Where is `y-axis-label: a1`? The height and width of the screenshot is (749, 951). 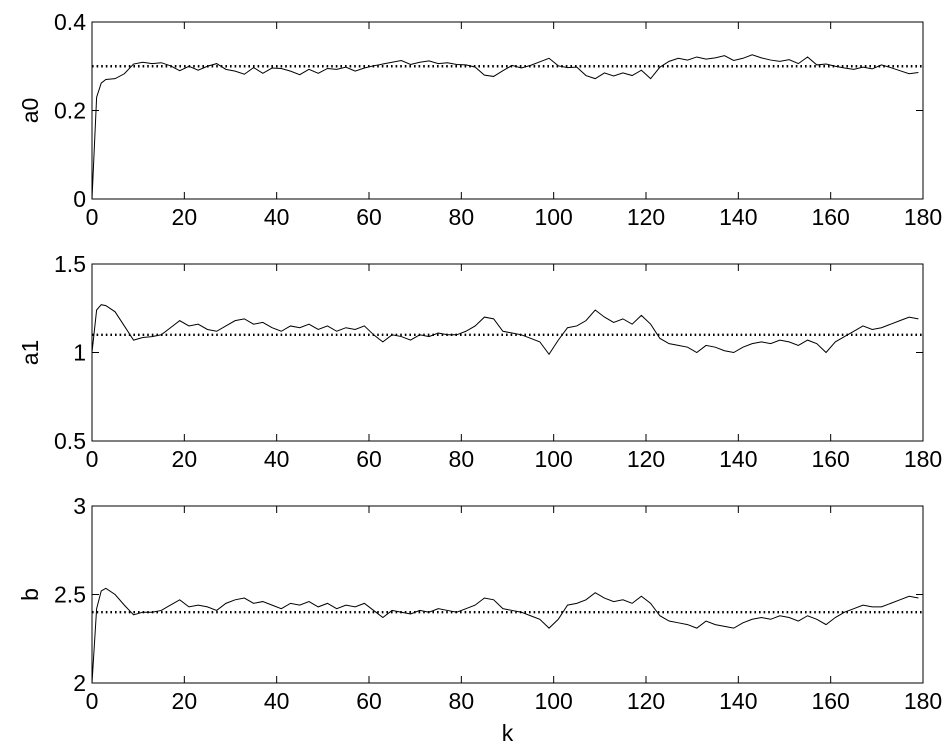
y-axis-label: a1 is located at coordinates (30, 353).